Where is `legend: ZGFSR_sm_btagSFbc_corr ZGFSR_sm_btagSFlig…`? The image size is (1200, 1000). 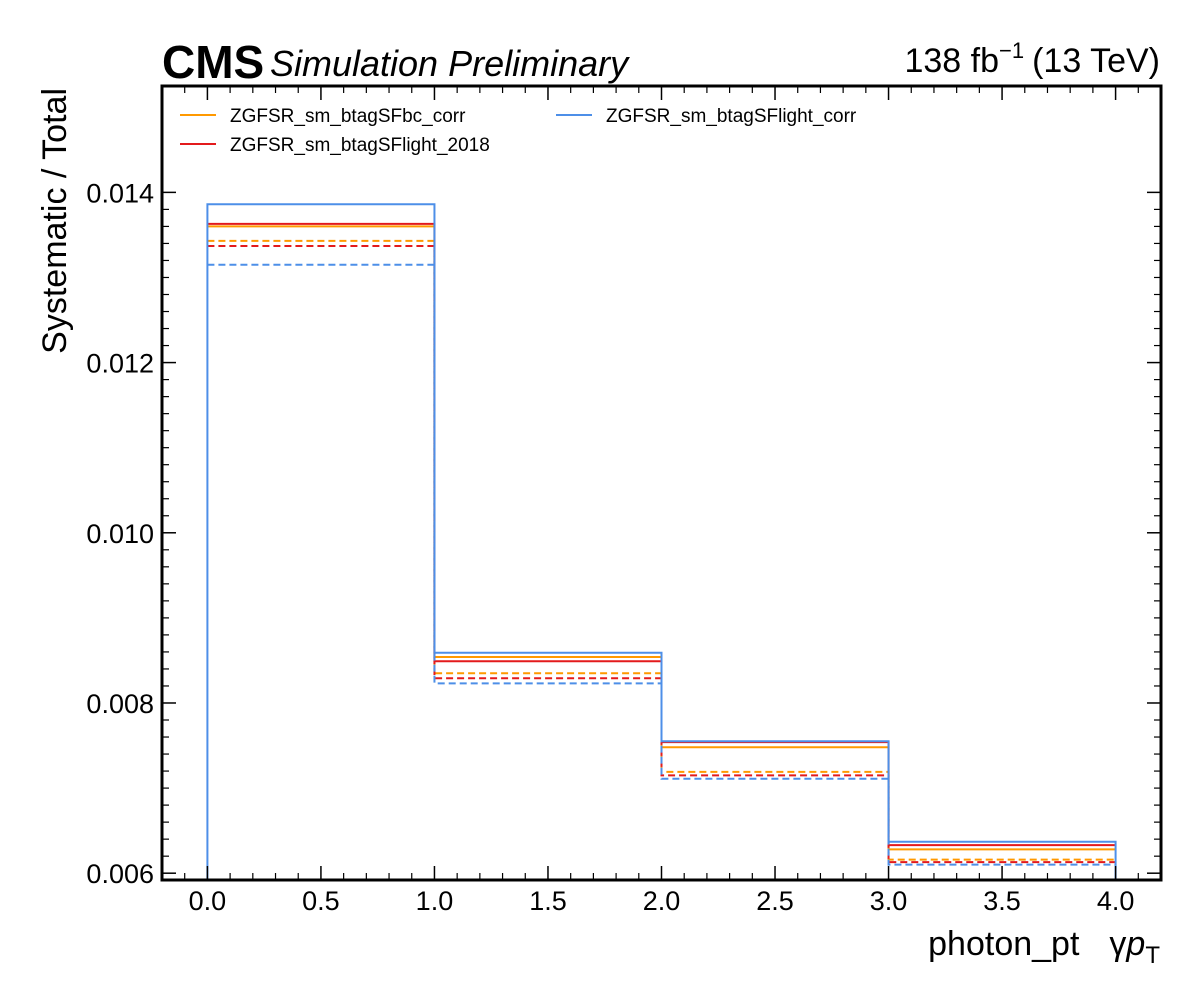
legend: ZGFSR_sm_btagSFbc_corr ZGFSR_sm_btagSFlig… is located at coordinates (518, 131).